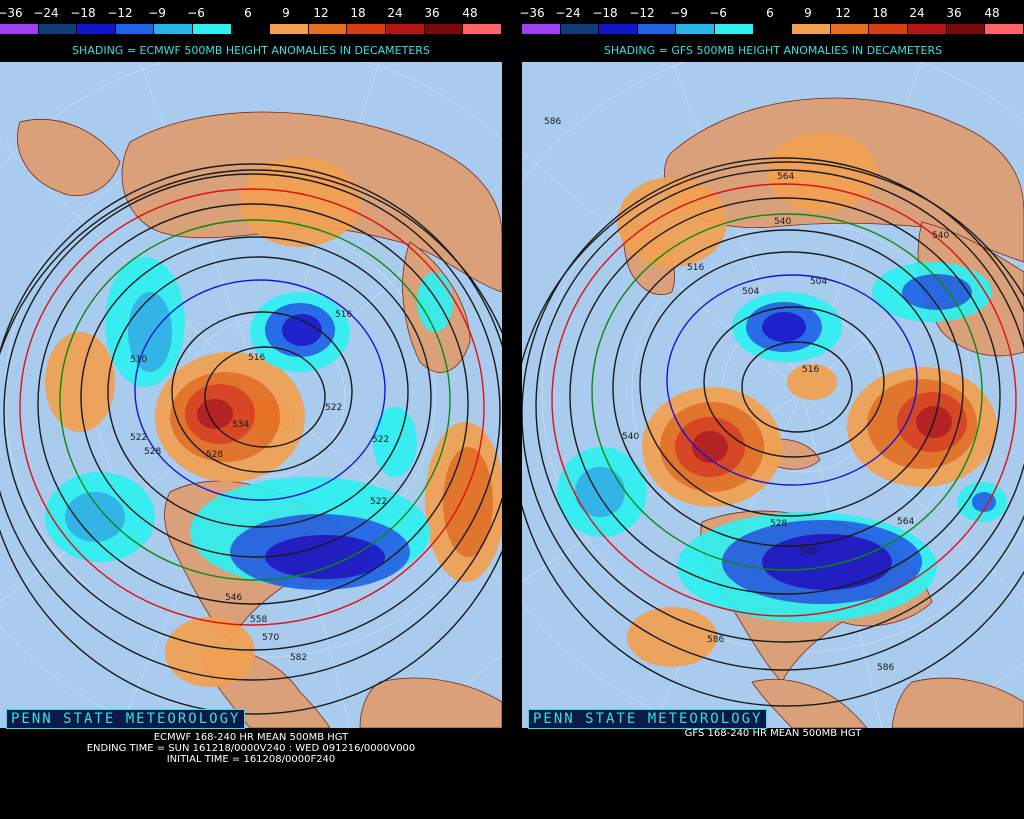 The height and width of the screenshot is (819, 1024). Describe the element at coordinates (512, 409) in the screenshot. I see `panel-divider` at that location.